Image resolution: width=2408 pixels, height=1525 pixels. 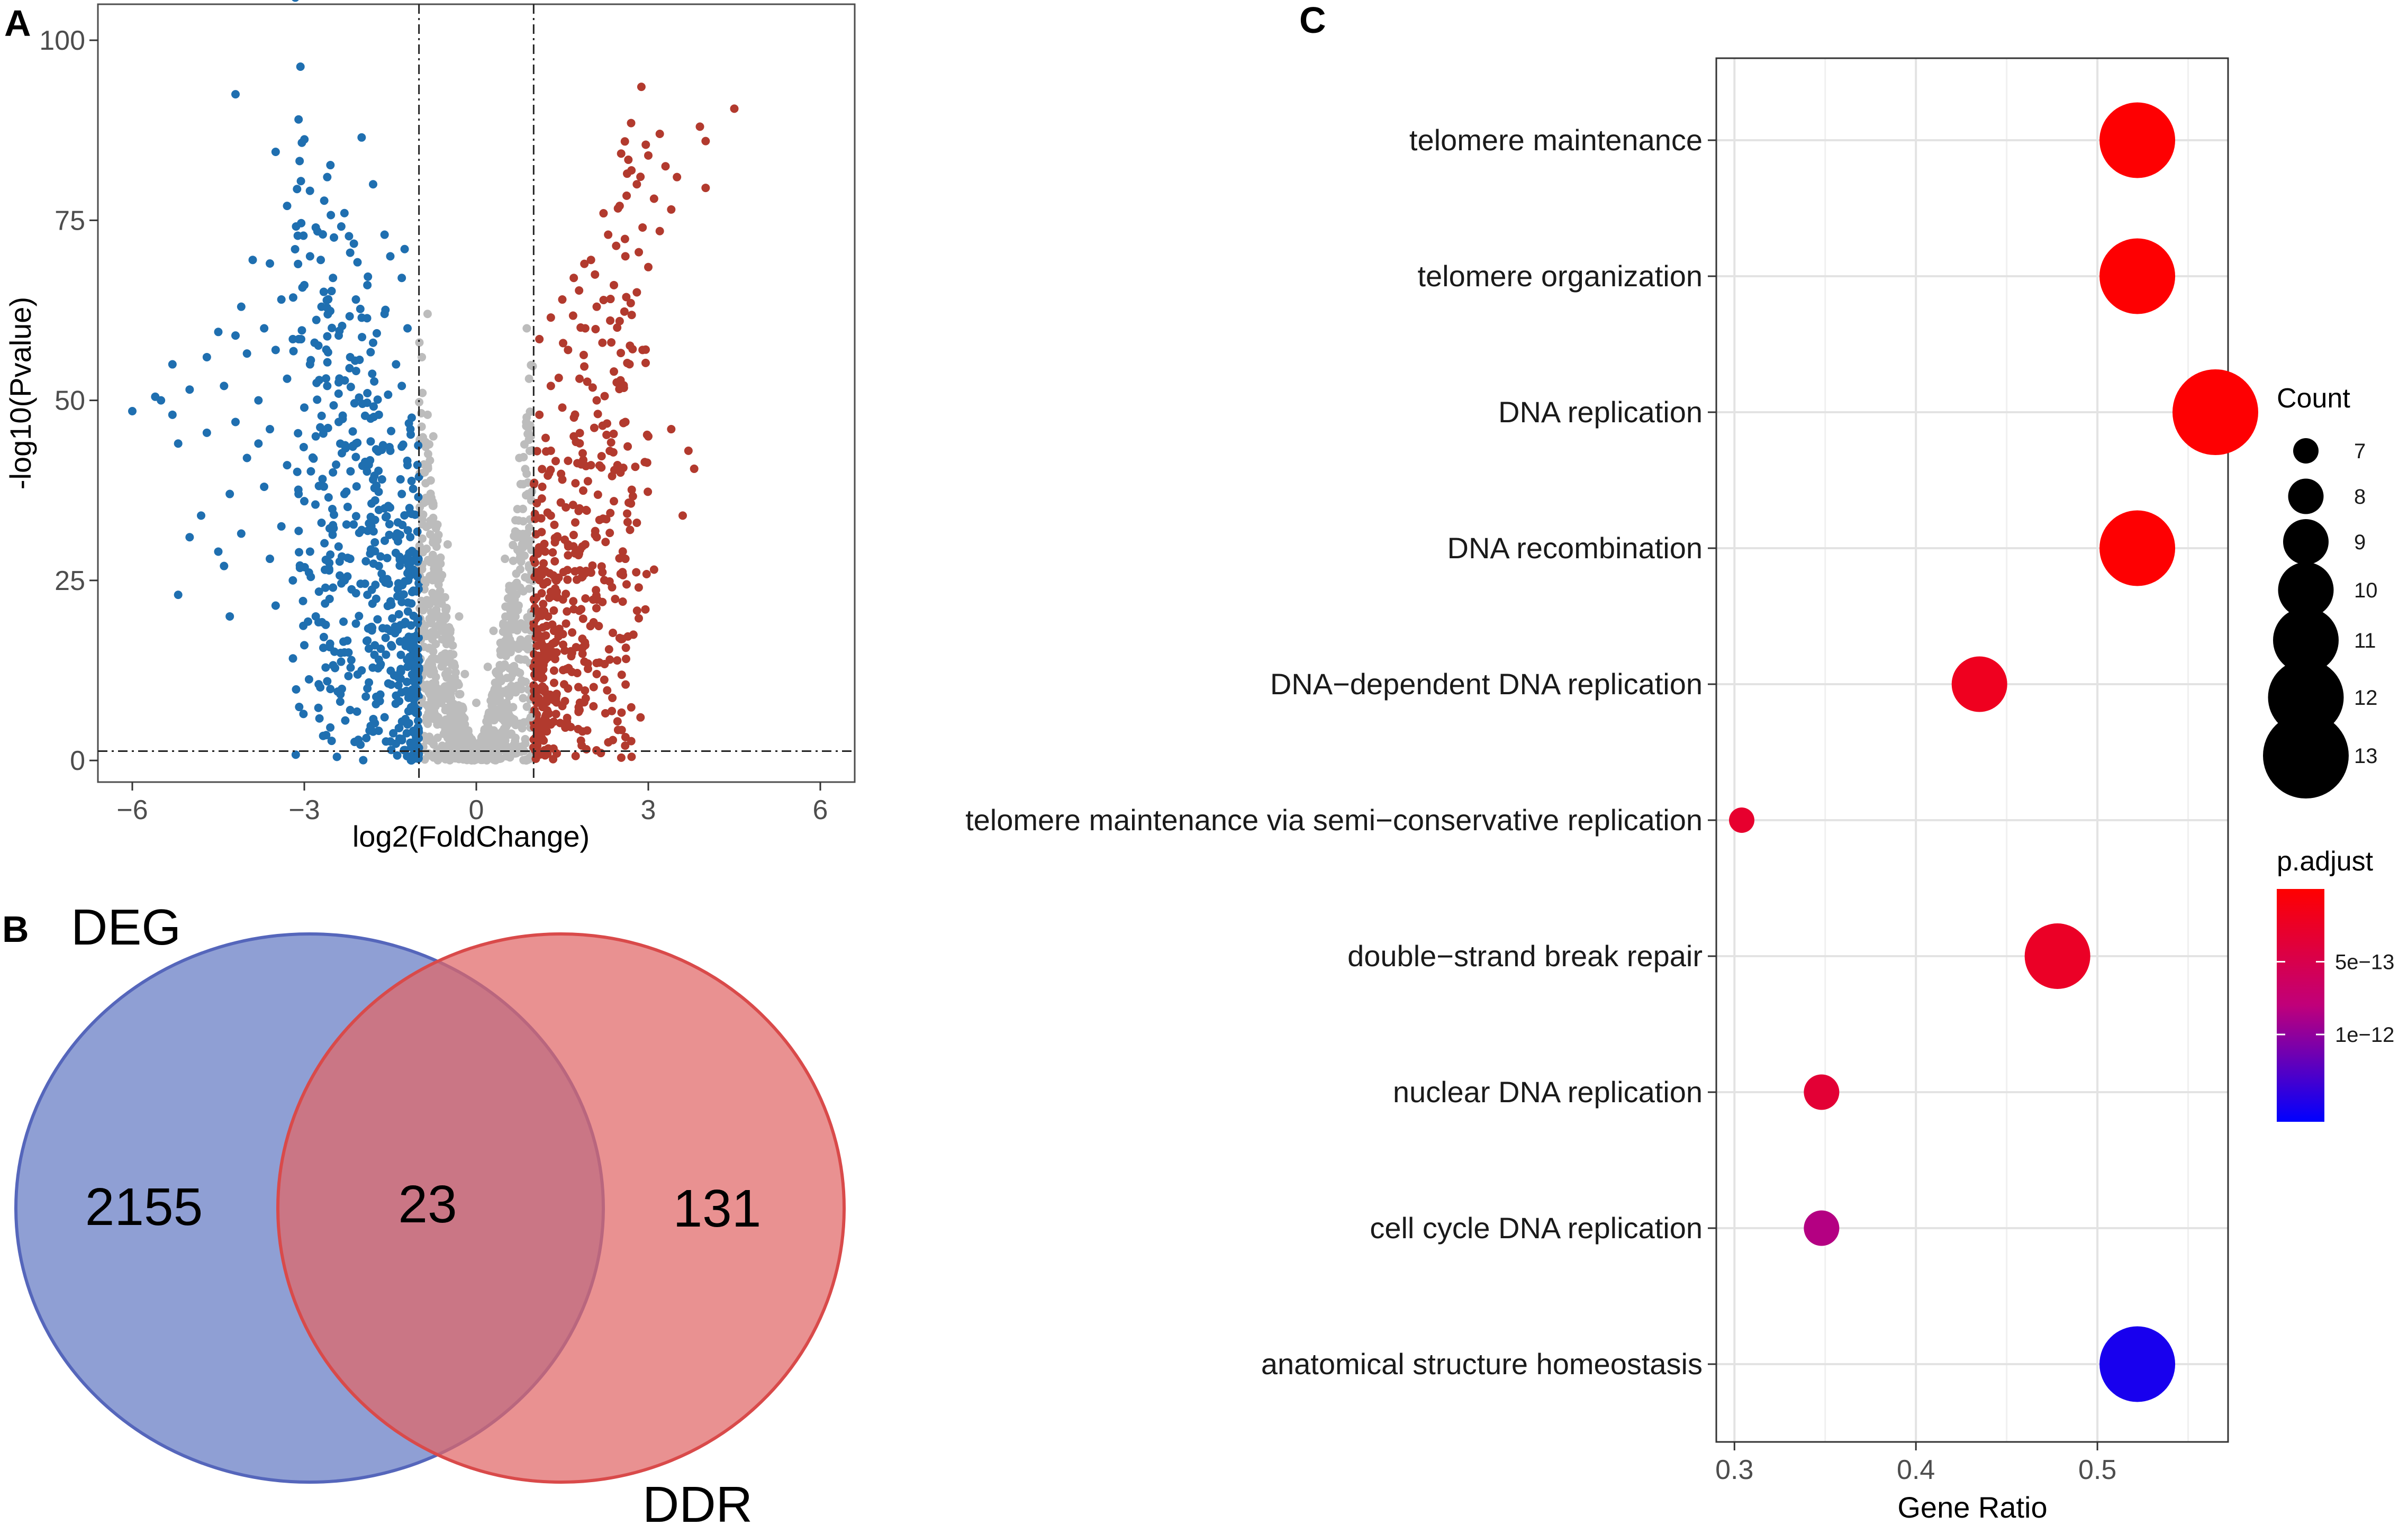 What do you see at coordinates (821, 810) in the screenshot?
I see `volcano-x-tick-label: 6` at bounding box center [821, 810].